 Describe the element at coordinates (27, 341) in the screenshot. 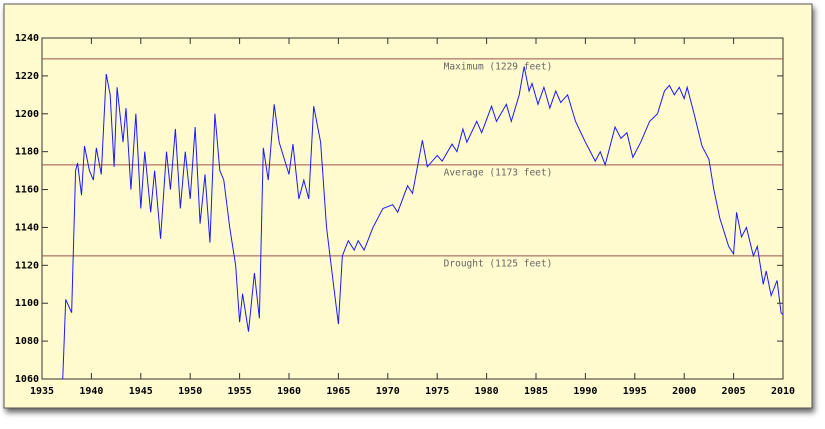

I see `y-tick-label: 1080` at that location.